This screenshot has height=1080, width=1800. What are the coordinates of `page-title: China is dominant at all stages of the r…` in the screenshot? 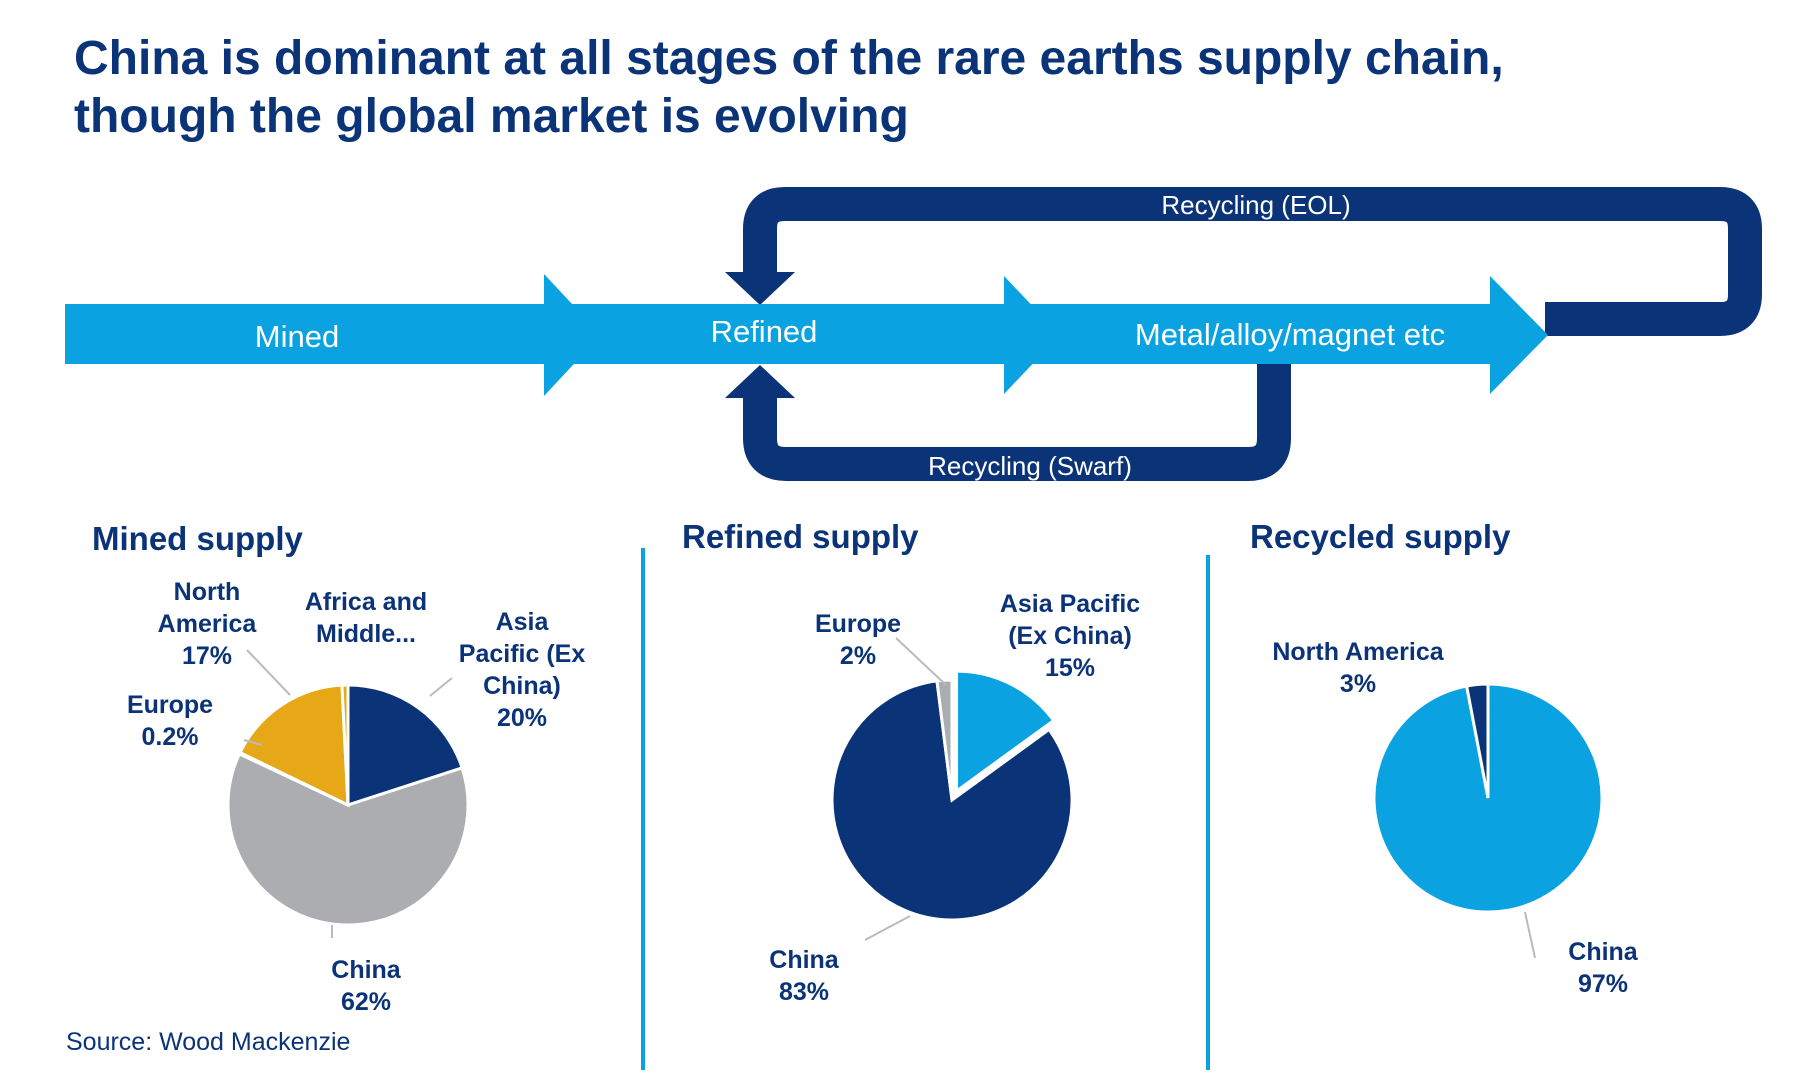 It's located at (884, 88).